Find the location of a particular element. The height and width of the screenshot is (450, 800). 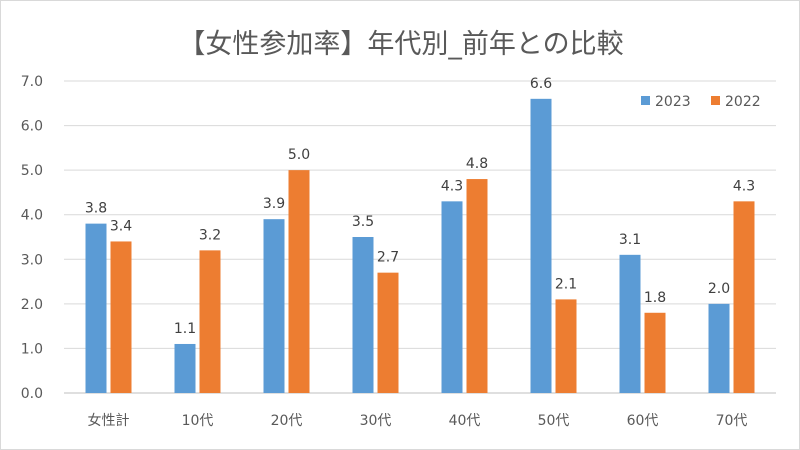

data-label-2023-4: 4.3 is located at coordinates (452, 186).